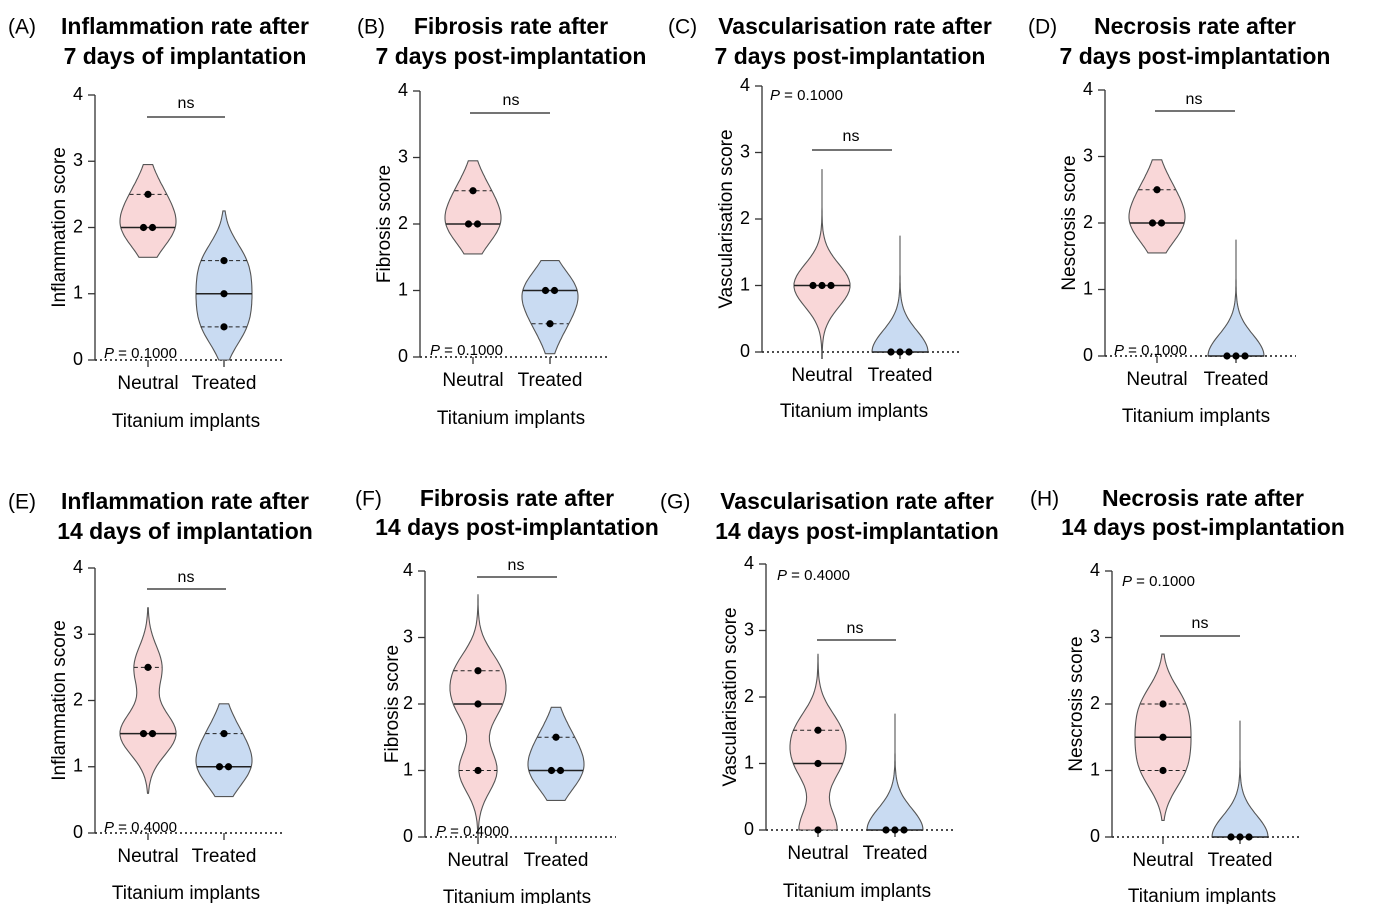  I want to click on panel-title-line: Vascularisation rate after, so click(855, 26).